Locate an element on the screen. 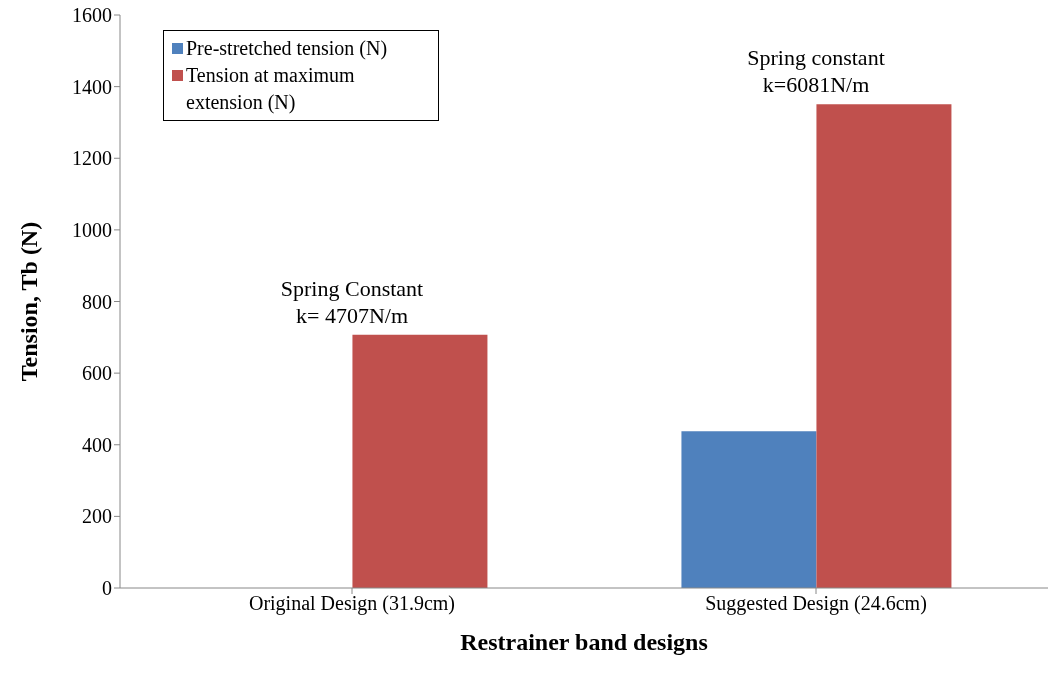  annotation: Spring Constant k= 4707N/m is located at coordinates (352, 301).